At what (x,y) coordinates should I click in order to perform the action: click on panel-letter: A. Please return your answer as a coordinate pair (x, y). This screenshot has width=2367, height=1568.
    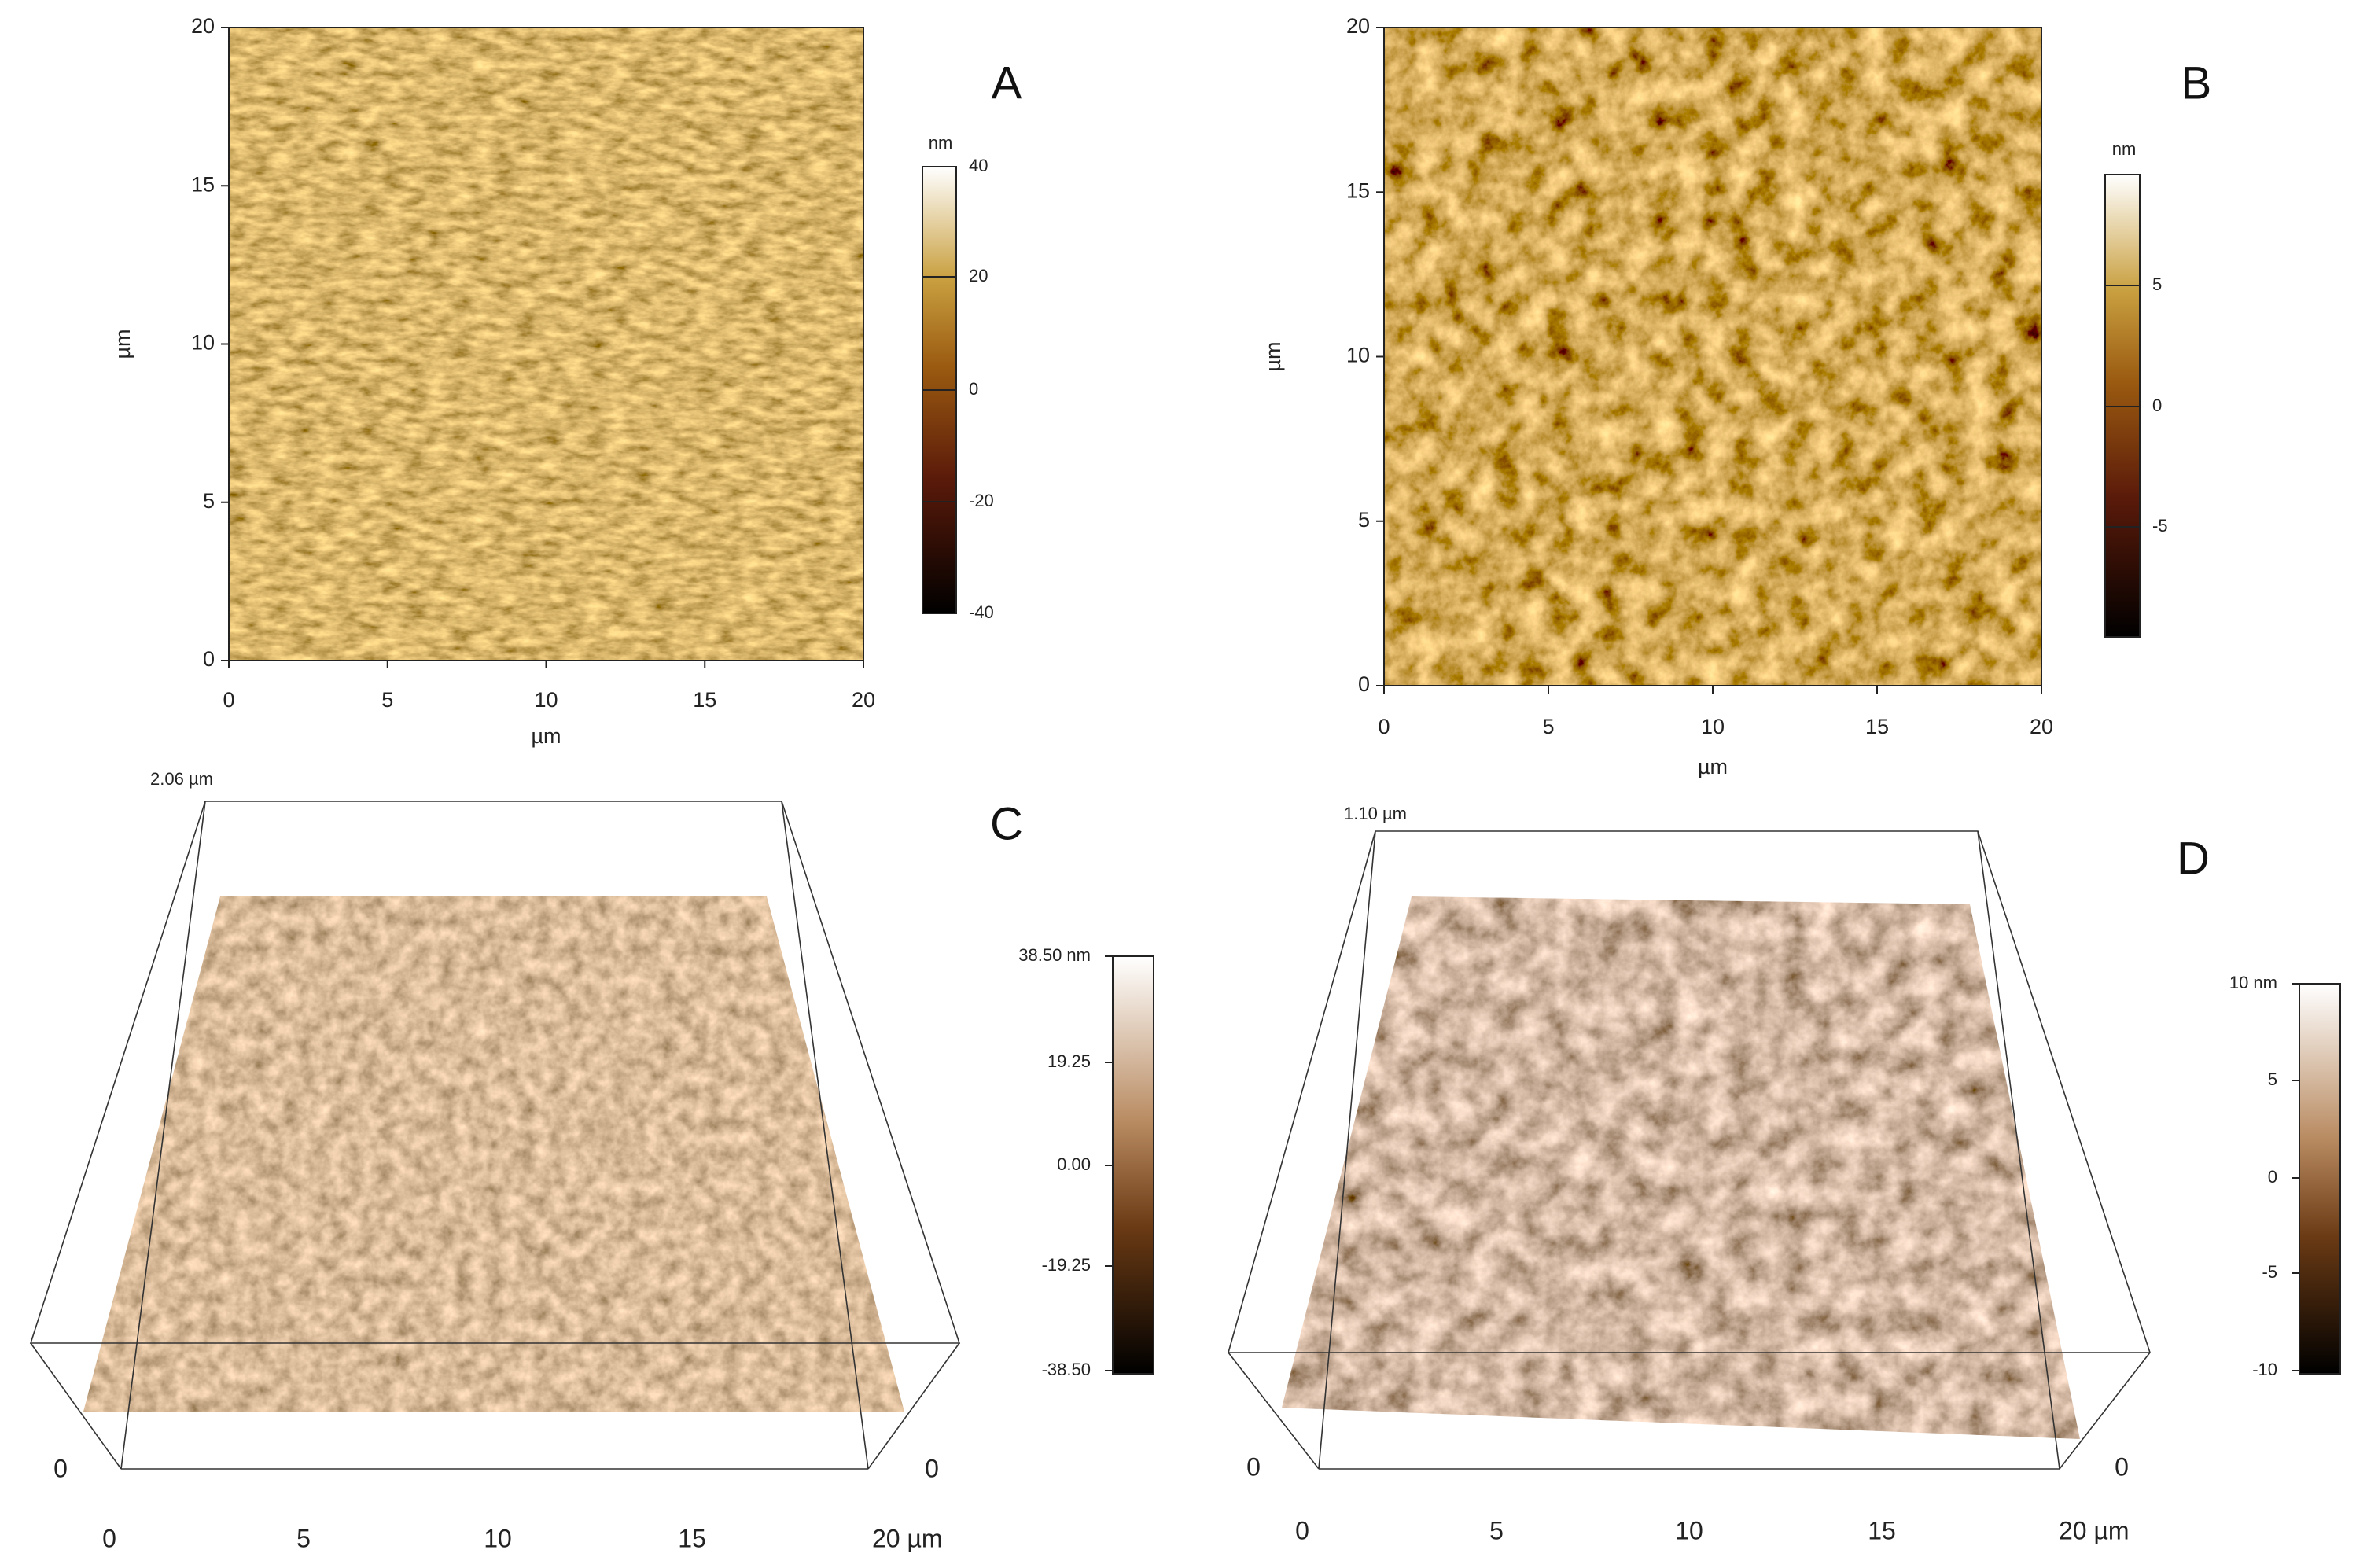
    Looking at the image, I should click on (1007, 83).